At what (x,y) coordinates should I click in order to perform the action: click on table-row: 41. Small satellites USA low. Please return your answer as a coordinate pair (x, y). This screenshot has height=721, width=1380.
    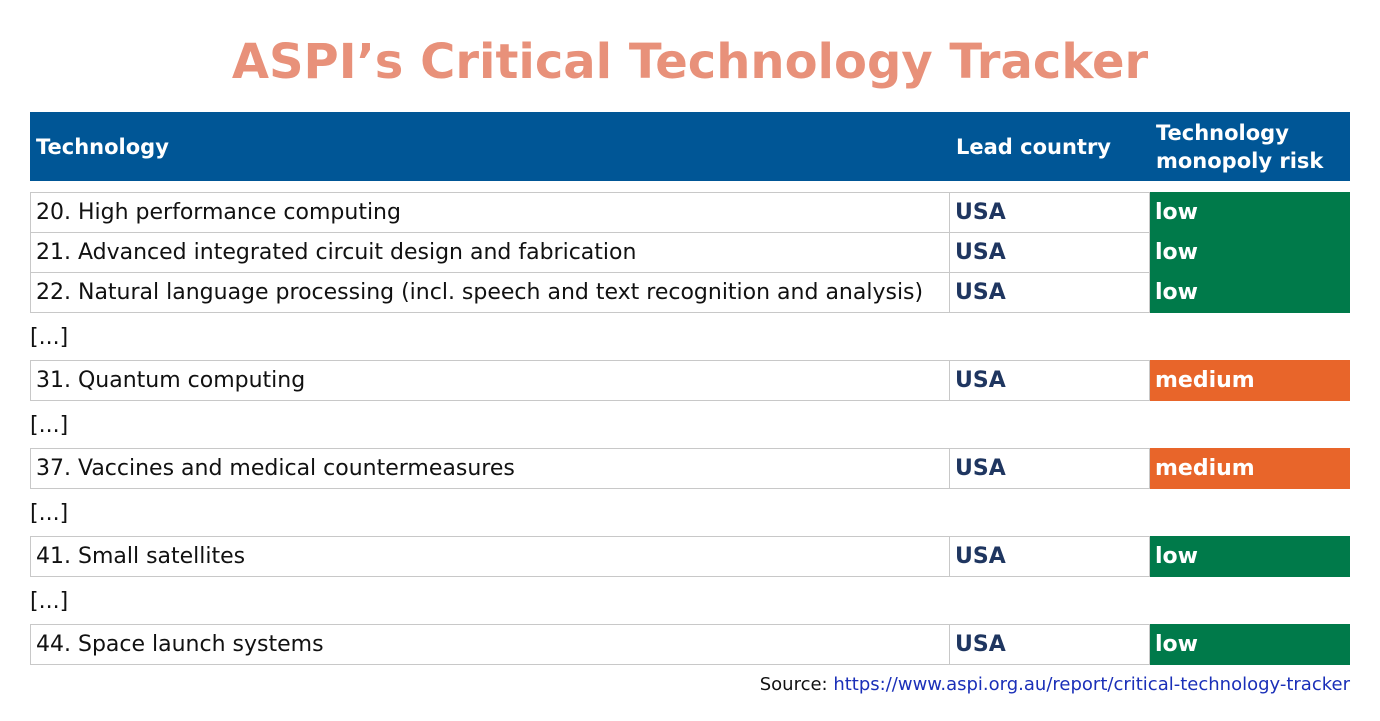
    Looking at the image, I should click on (690, 556).